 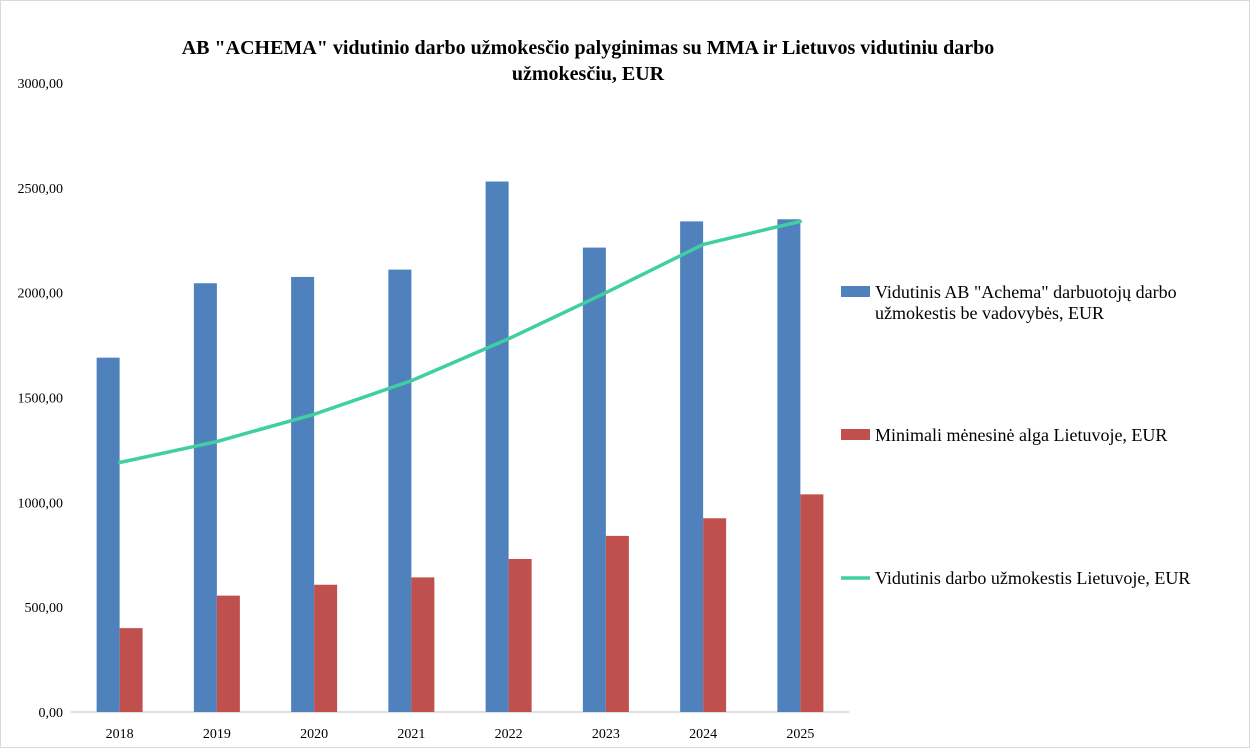 What do you see at coordinates (1026, 292) in the screenshot?
I see `legend-label: Vidutinis AB "Achema" darbuotojų darbo` at bounding box center [1026, 292].